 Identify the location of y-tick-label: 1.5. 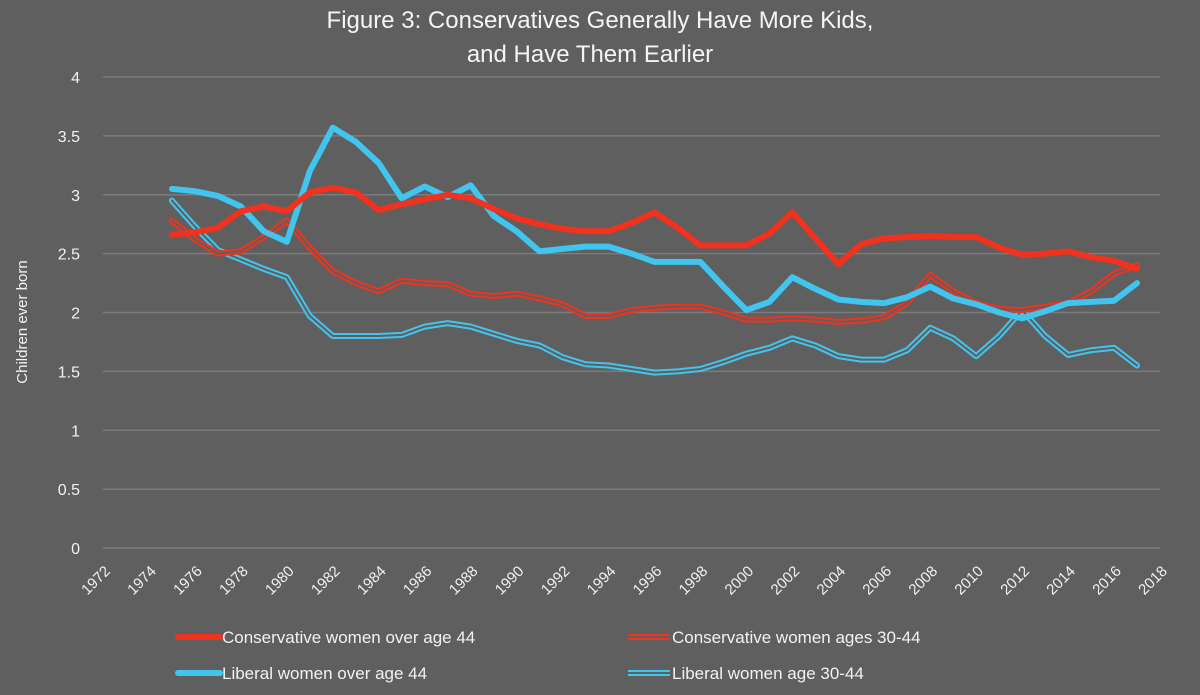
(69, 372).